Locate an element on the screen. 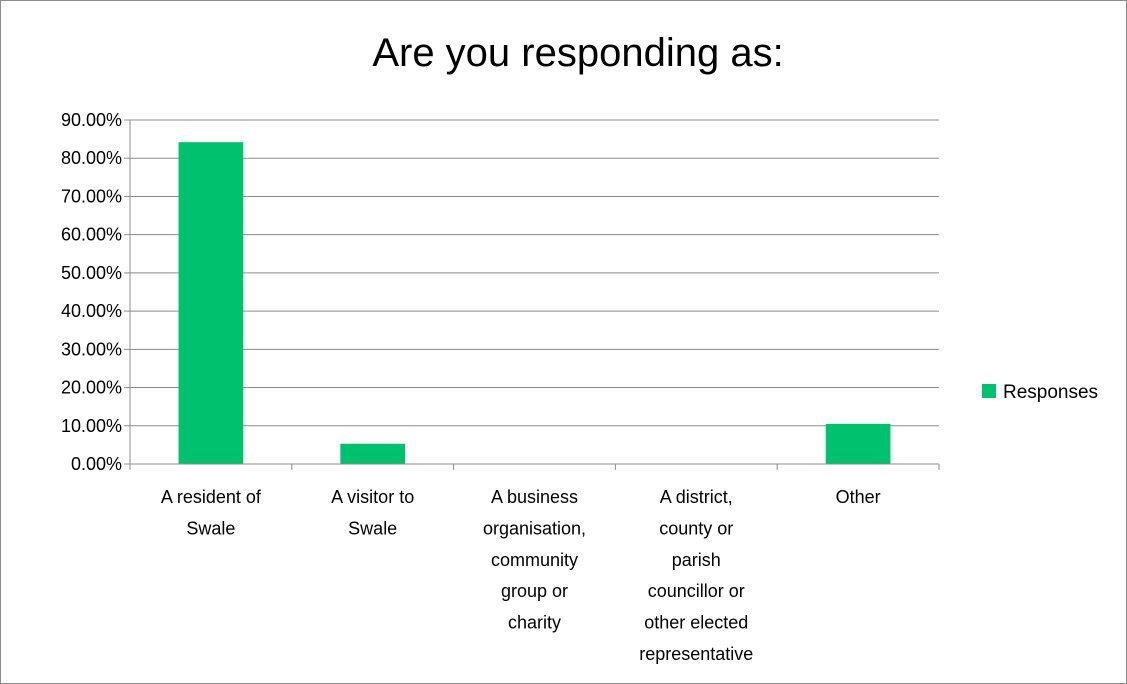 Image resolution: width=1127 pixels, height=684 pixels. y-tick-label: 80.00% is located at coordinates (91, 158).